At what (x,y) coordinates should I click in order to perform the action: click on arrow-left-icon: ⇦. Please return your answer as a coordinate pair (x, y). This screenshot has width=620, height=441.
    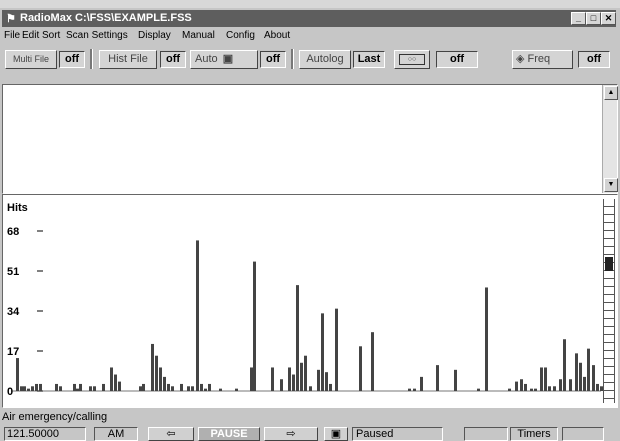
    Looking at the image, I should click on (171, 434).